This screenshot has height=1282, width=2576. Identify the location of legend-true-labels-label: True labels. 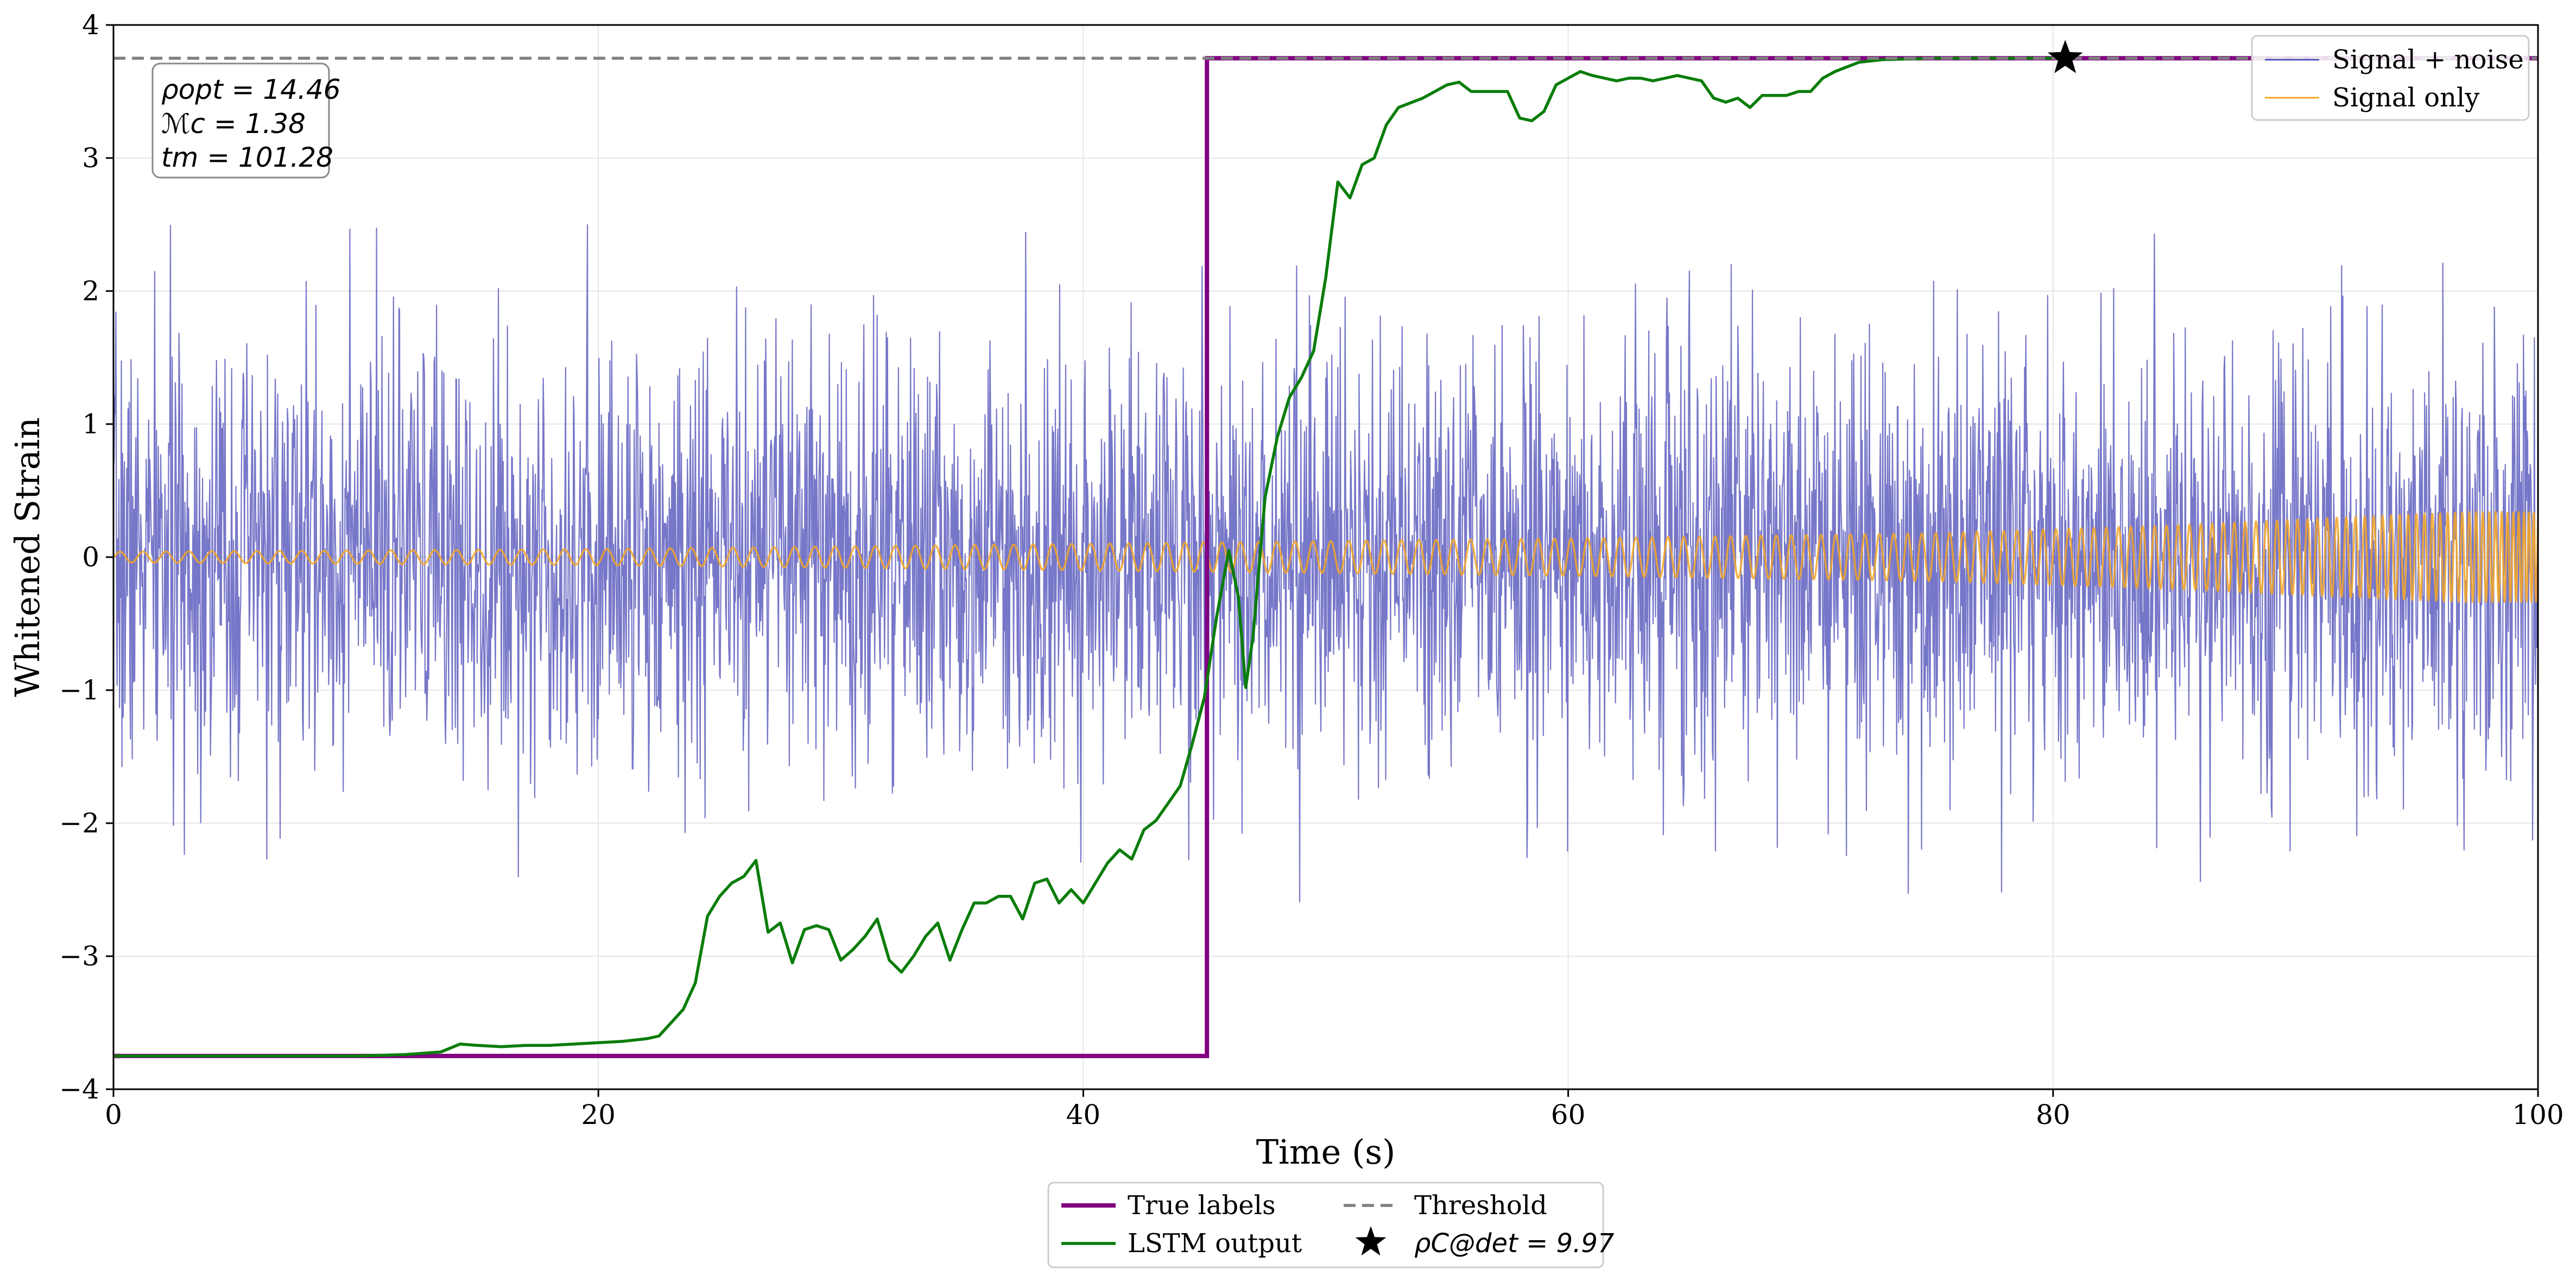
(1202, 1205).